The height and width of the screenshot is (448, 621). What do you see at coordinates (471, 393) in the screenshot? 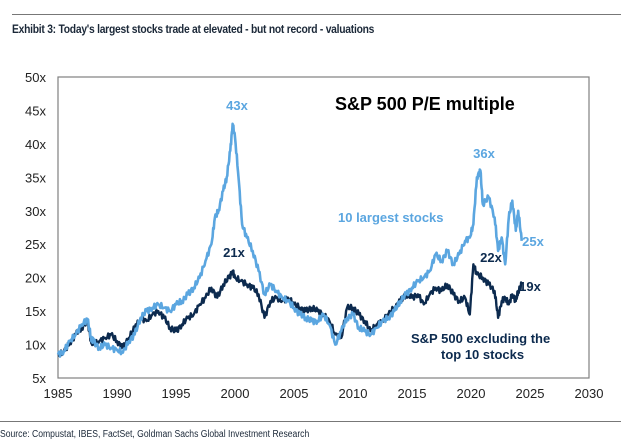
I see `x-tick-label: 2020` at bounding box center [471, 393].